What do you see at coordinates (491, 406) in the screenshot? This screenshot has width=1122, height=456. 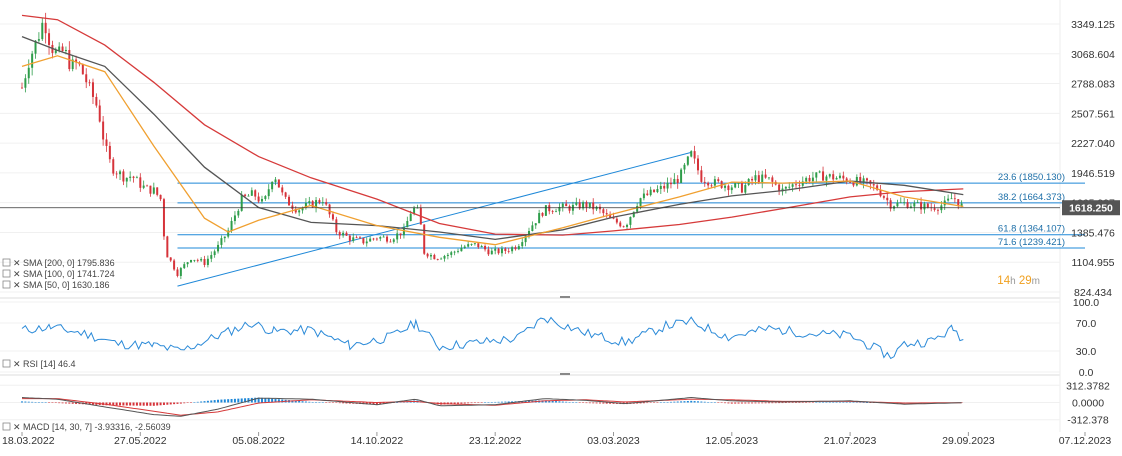 I see `macd-main-line` at bounding box center [491, 406].